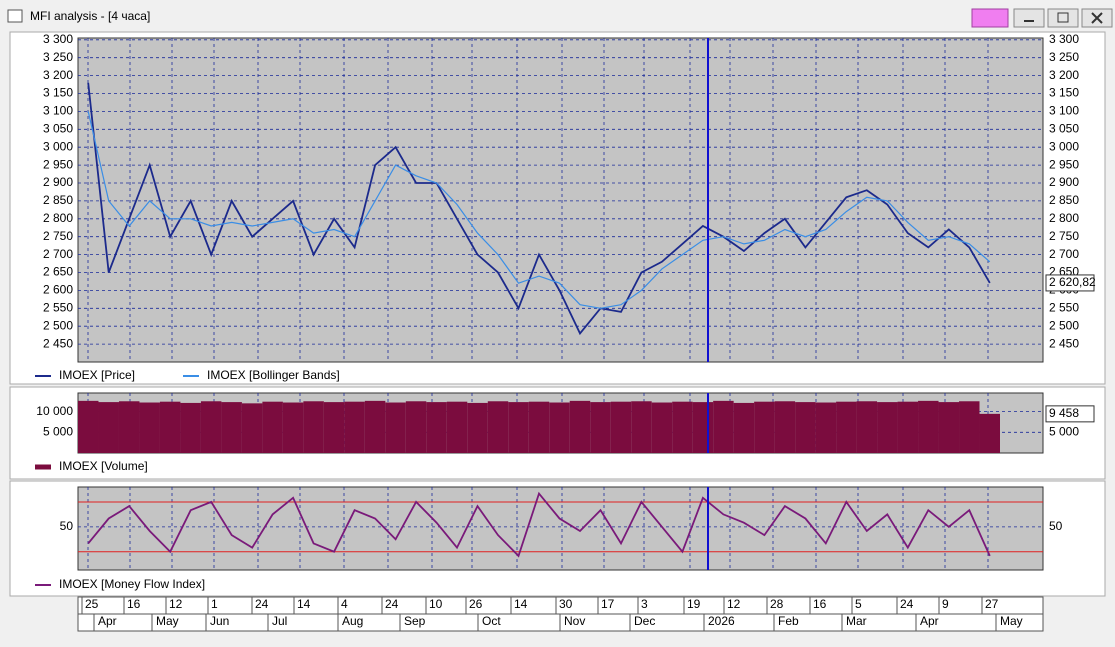  What do you see at coordinates (352, 621) in the screenshot?
I see `month-label: Aug` at bounding box center [352, 621].